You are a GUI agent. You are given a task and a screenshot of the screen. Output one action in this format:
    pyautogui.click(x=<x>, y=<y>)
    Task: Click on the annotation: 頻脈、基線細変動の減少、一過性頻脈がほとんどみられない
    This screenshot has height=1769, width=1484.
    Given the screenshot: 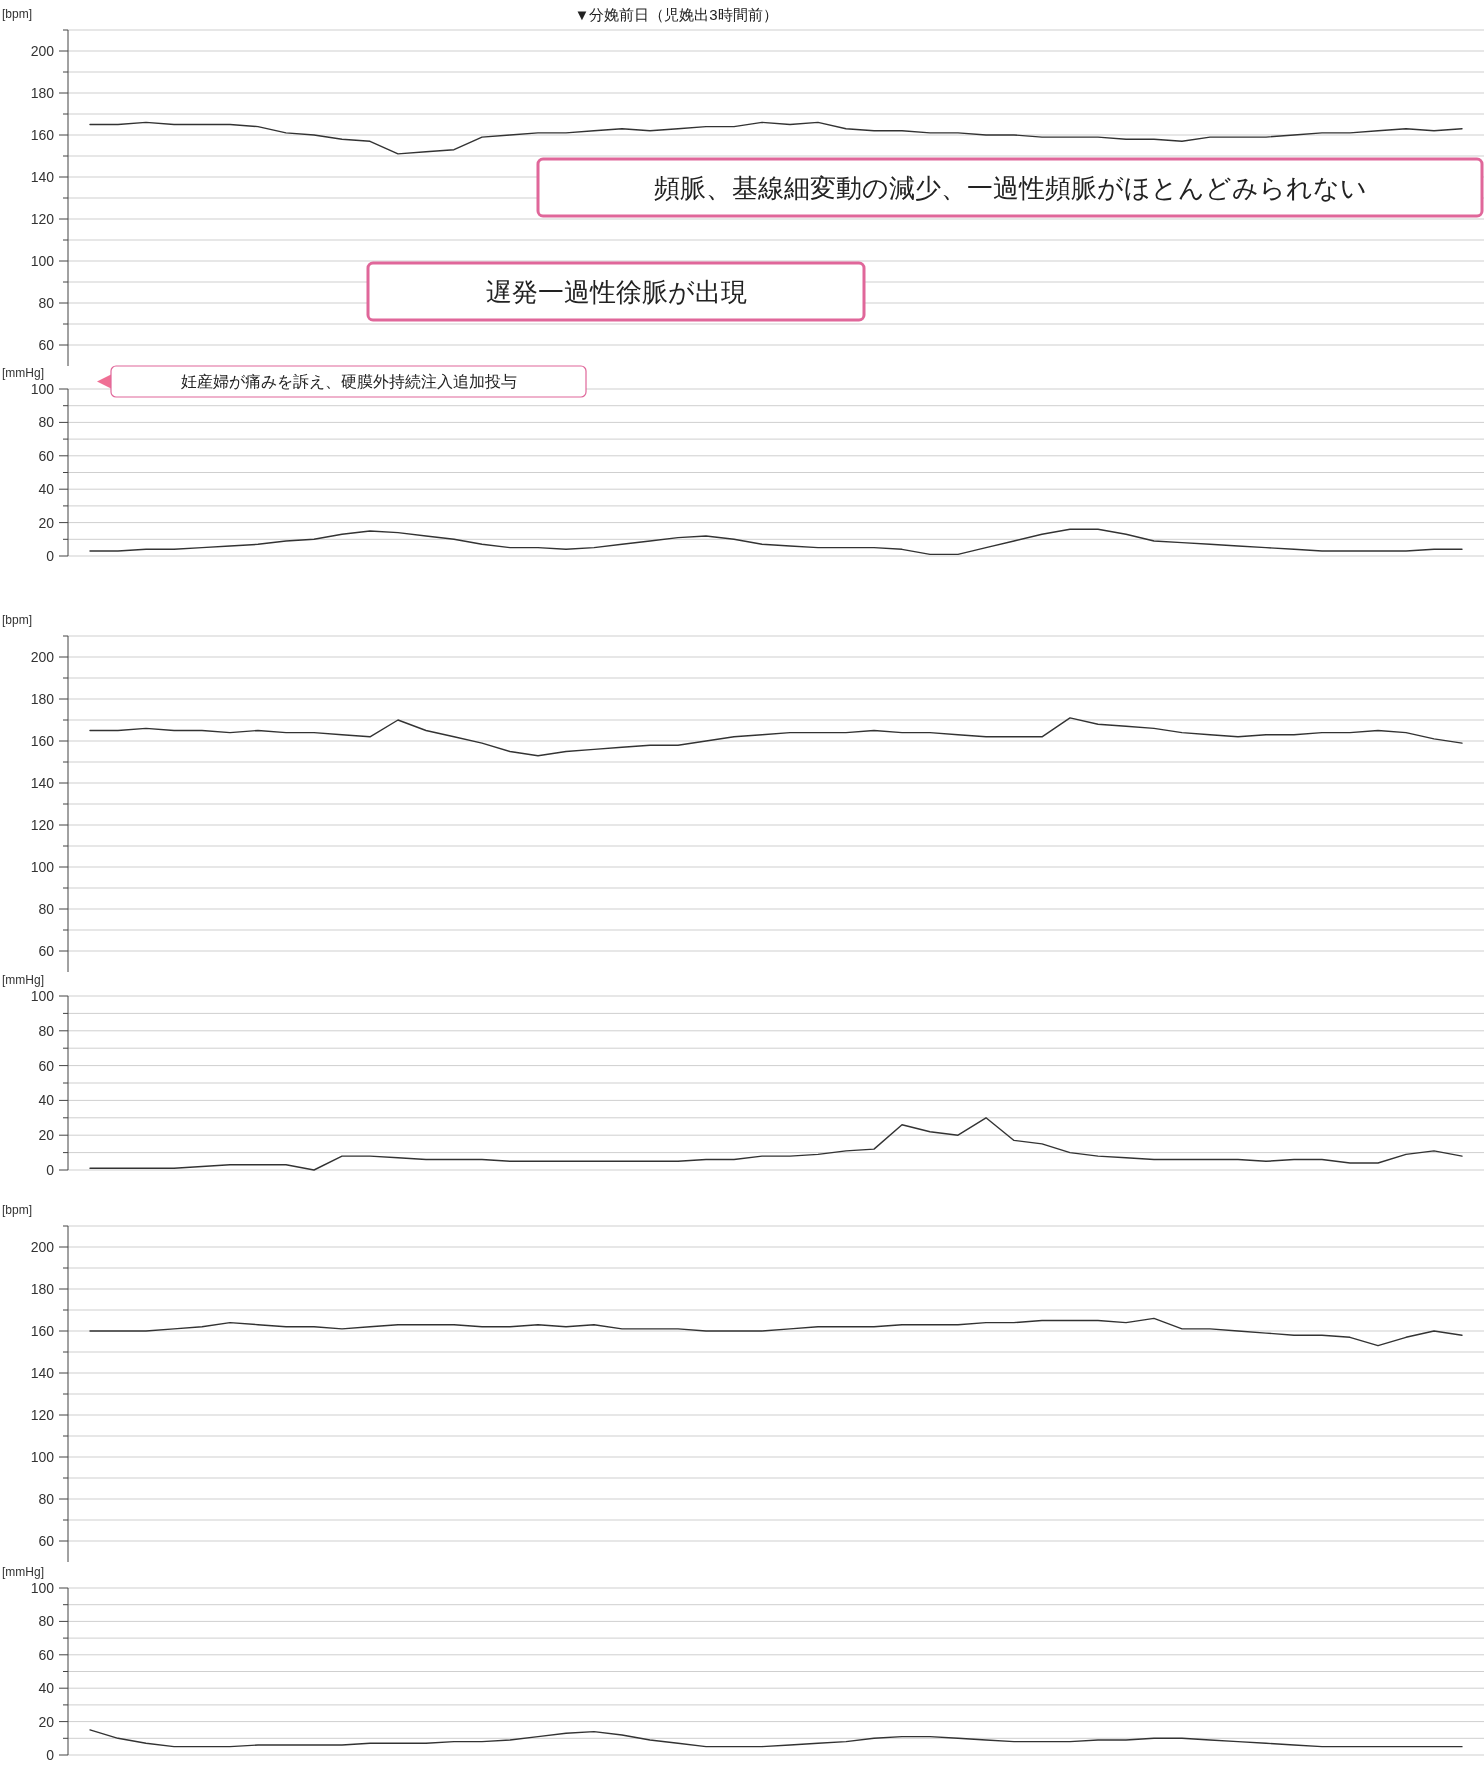 What is the action you would take?
    pyautogui.click(x=1010, y=187)
    